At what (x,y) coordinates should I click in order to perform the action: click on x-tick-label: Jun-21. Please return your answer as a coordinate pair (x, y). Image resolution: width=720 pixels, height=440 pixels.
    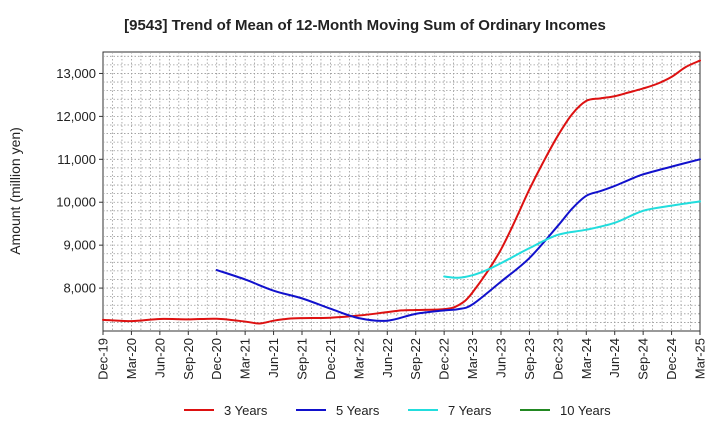
    Looking at the image, I should click on (273, 358).